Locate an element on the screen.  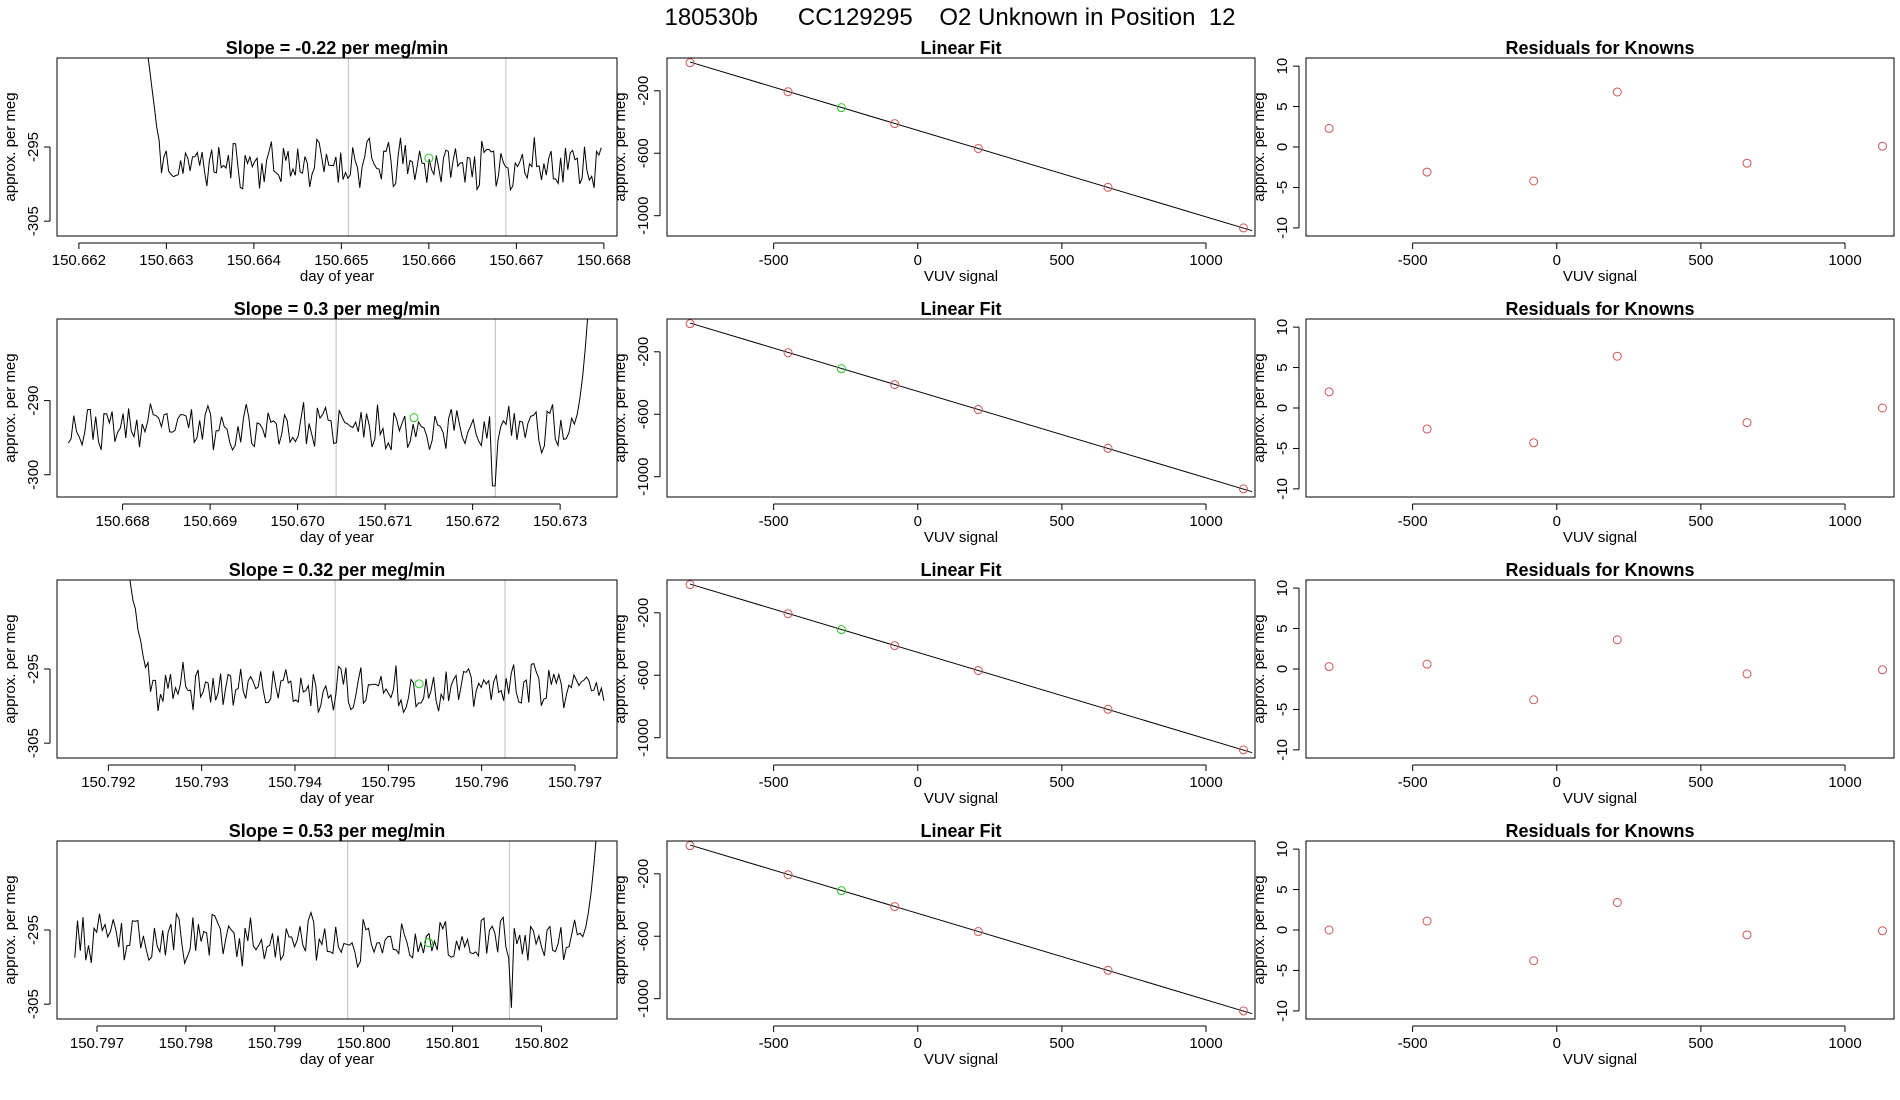
y-tick-label: 5 is located at coordinates (1282, 628).